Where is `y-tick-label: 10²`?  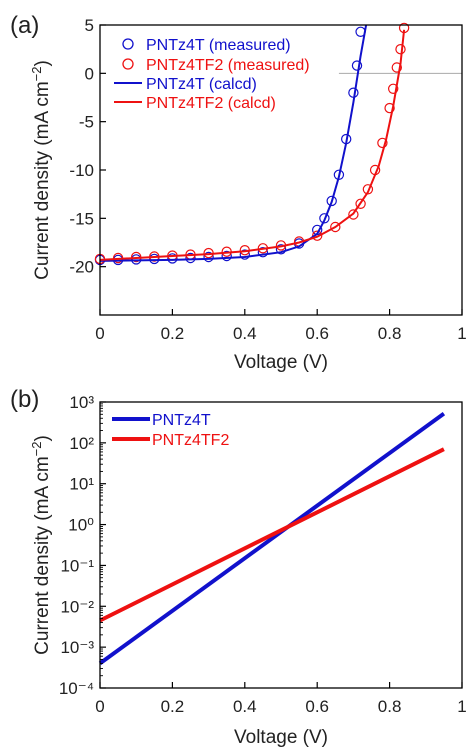 y-tick-label: 10² is located at coordinates (81, 443).